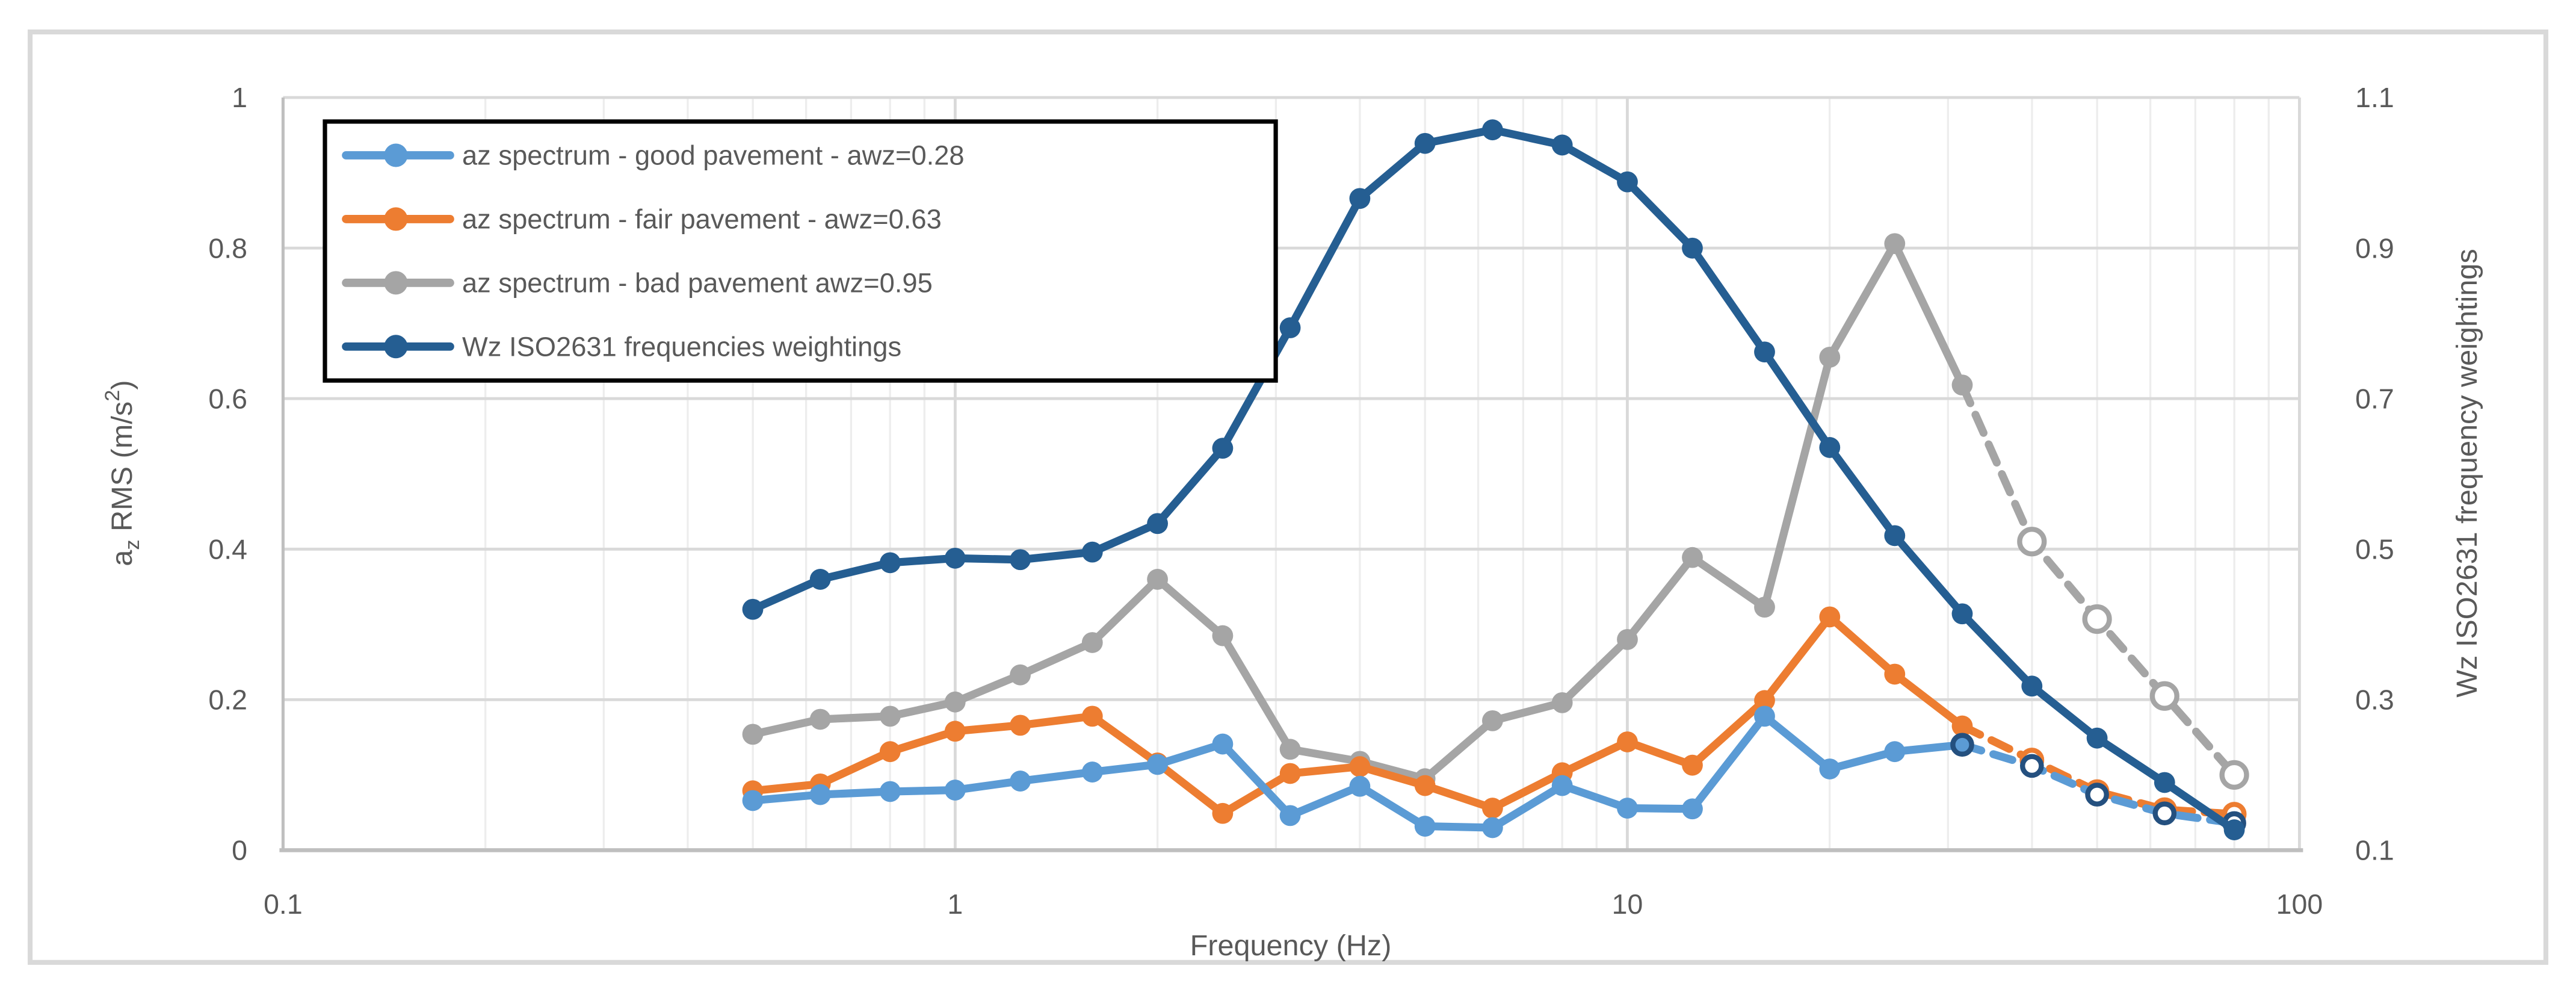 Image resolution: width=2576 pixels, height=992 pixels. I want to click on y-left-tick-label: 0.6, so click(227, 398).